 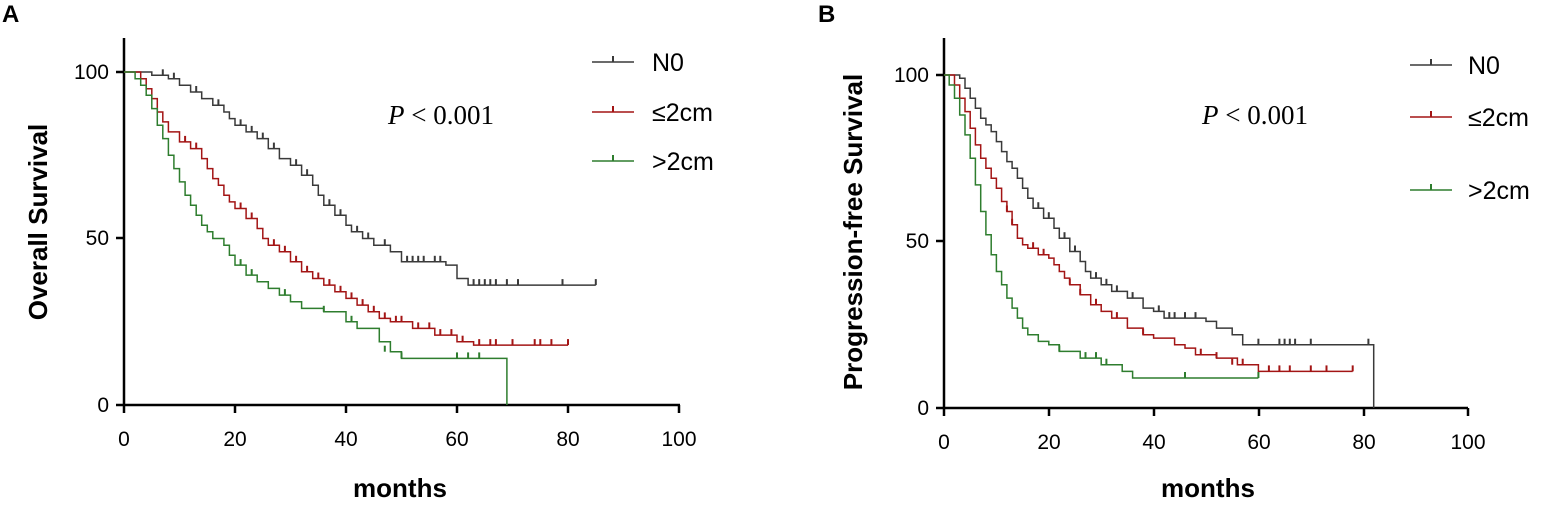 I want to click on panel-a-p-value: P < 0.001, so click(x=440, y=115).